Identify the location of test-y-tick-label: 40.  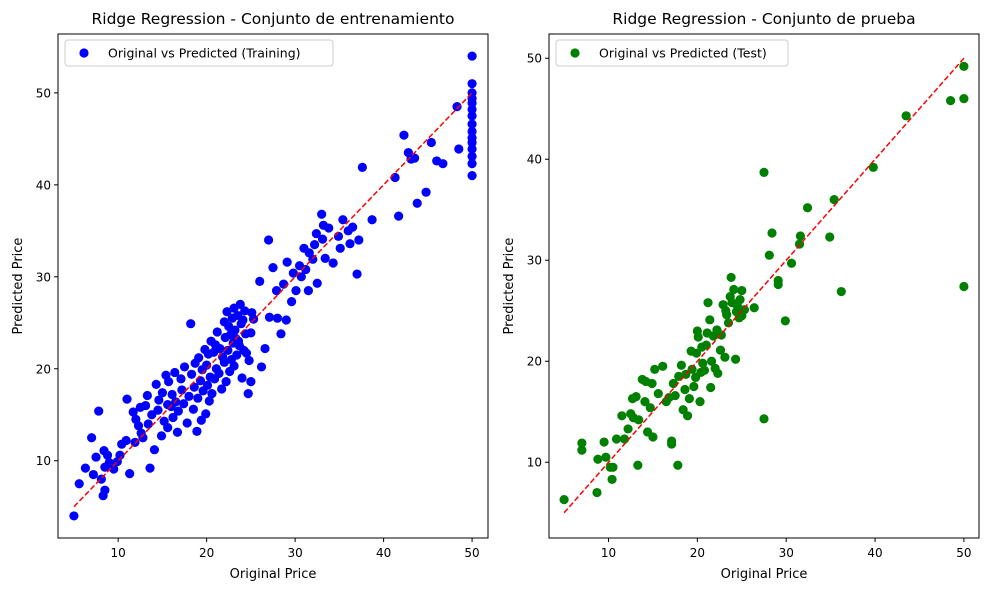
(534, 160).